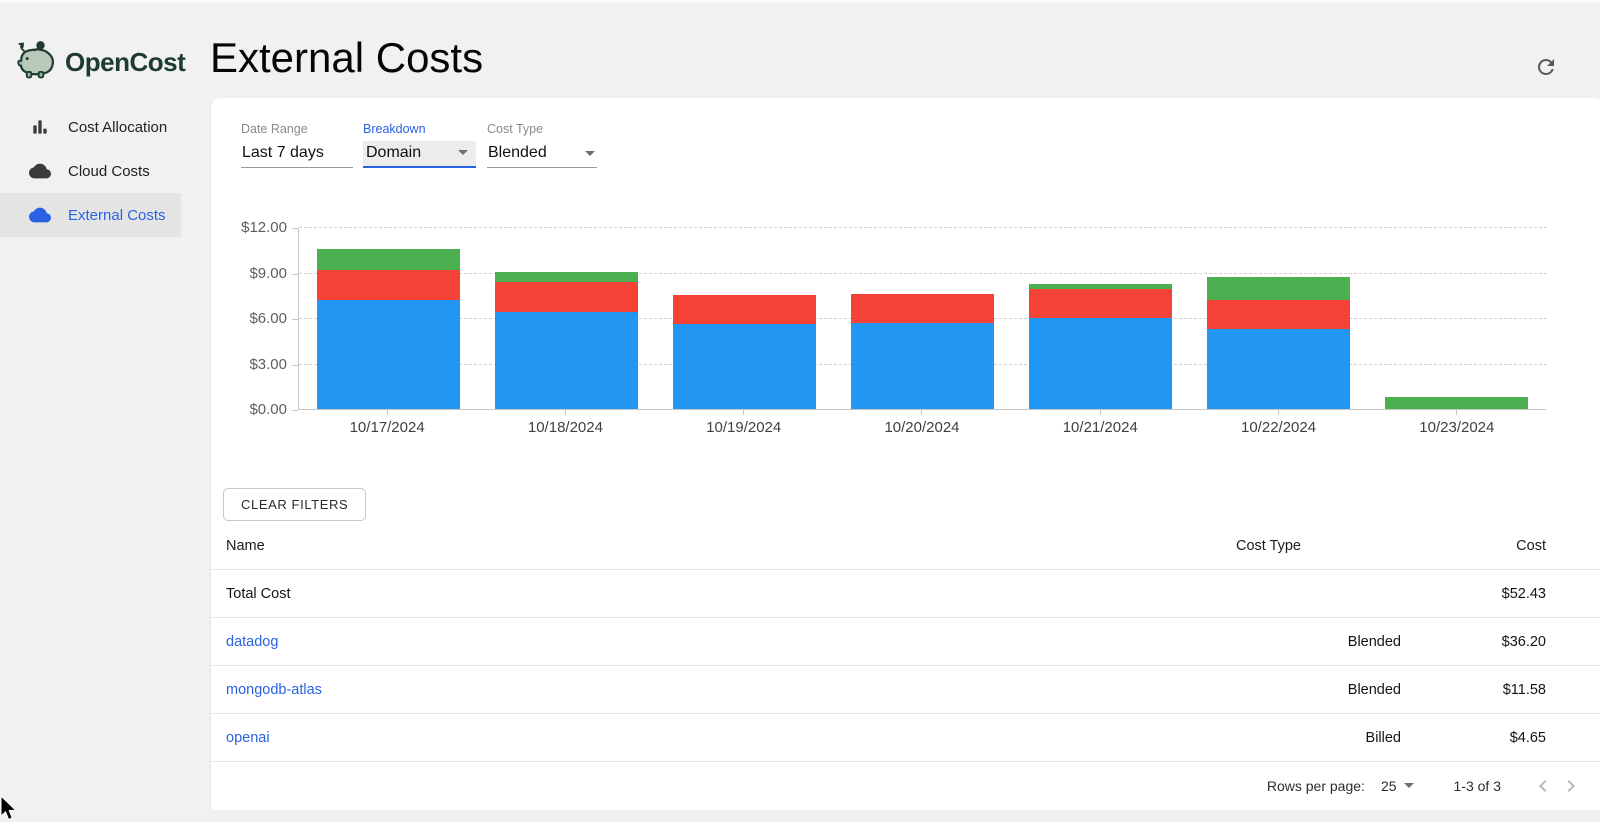 The image size is (1600, 822). I want to click on cost-type-select: Cost Type Blended, so click(542, 145).